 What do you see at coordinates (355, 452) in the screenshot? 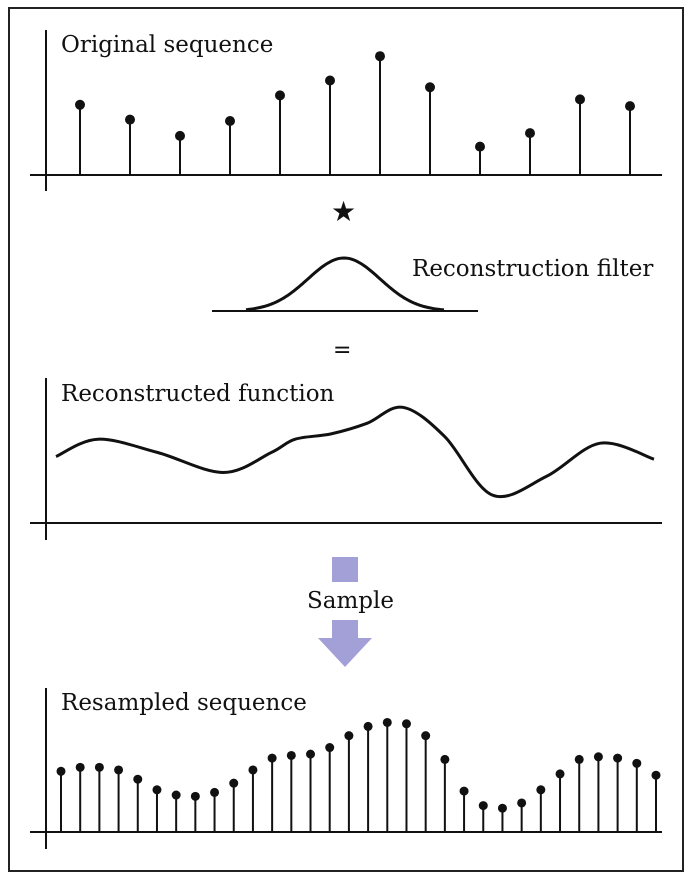
I see `reconstructed-curve` at bounding box center [355, 452].